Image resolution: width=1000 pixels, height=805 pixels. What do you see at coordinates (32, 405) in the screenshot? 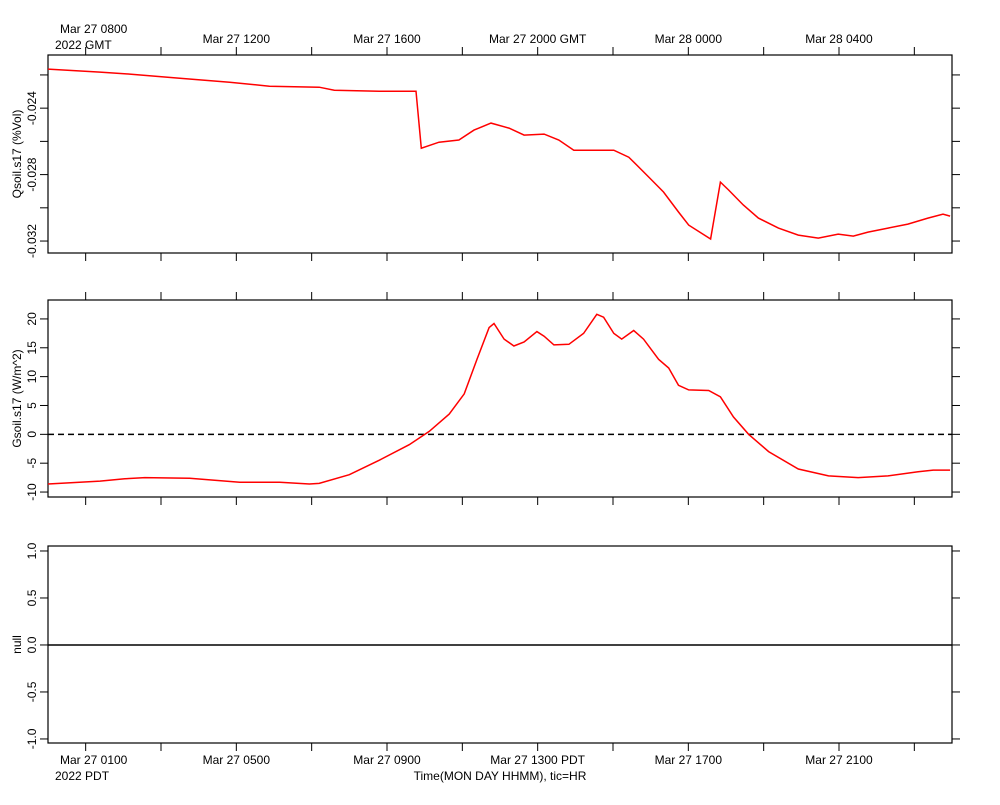
I see `y-tick-label: 5` at bounding box center [32, 405].